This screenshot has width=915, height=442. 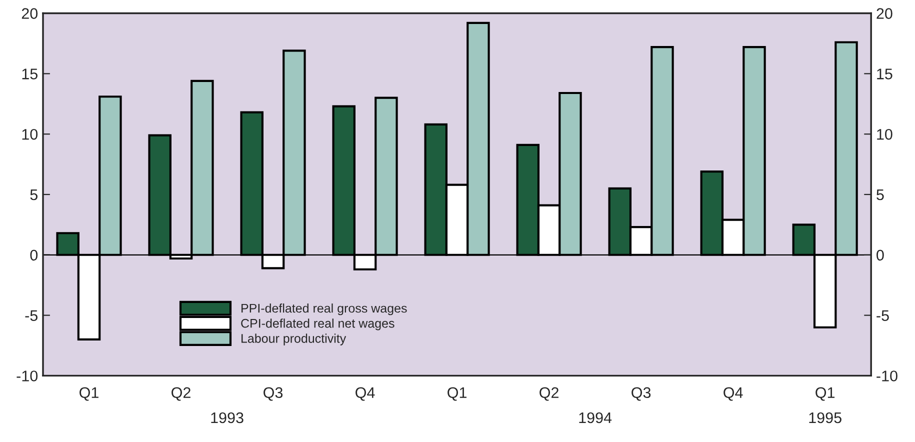 I want to click on y2-tick-label: 5, so click(x=880, y=195).